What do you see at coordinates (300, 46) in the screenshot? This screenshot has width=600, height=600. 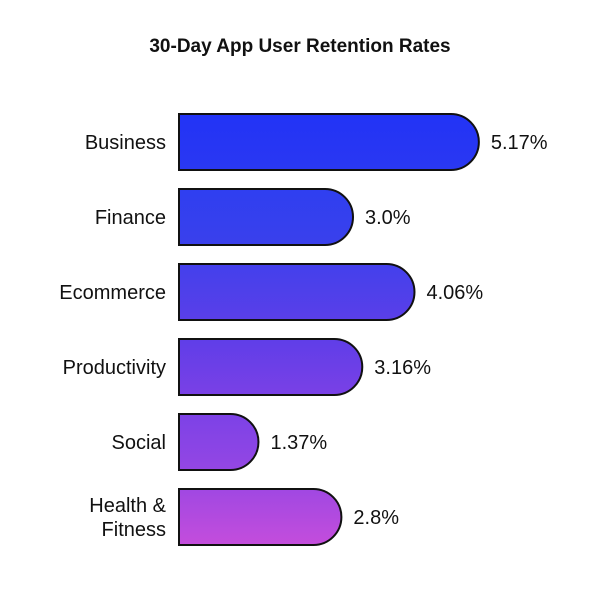 I see `chart-title: 30-Day App User Retention Rates` at bounding box center [300, 46].